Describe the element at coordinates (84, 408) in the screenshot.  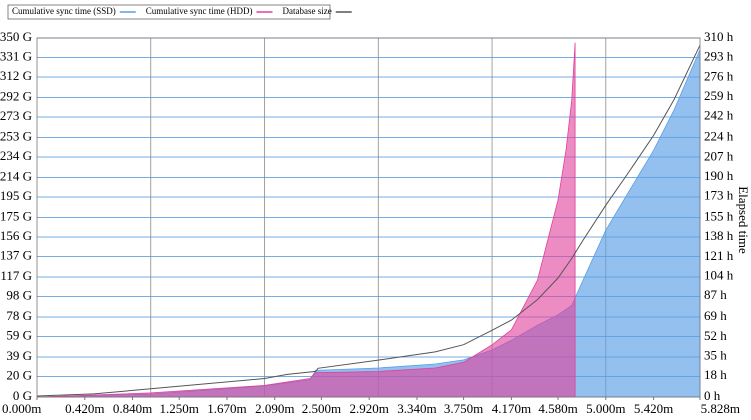
I see `x-tick-label: 0.420m` at that location.